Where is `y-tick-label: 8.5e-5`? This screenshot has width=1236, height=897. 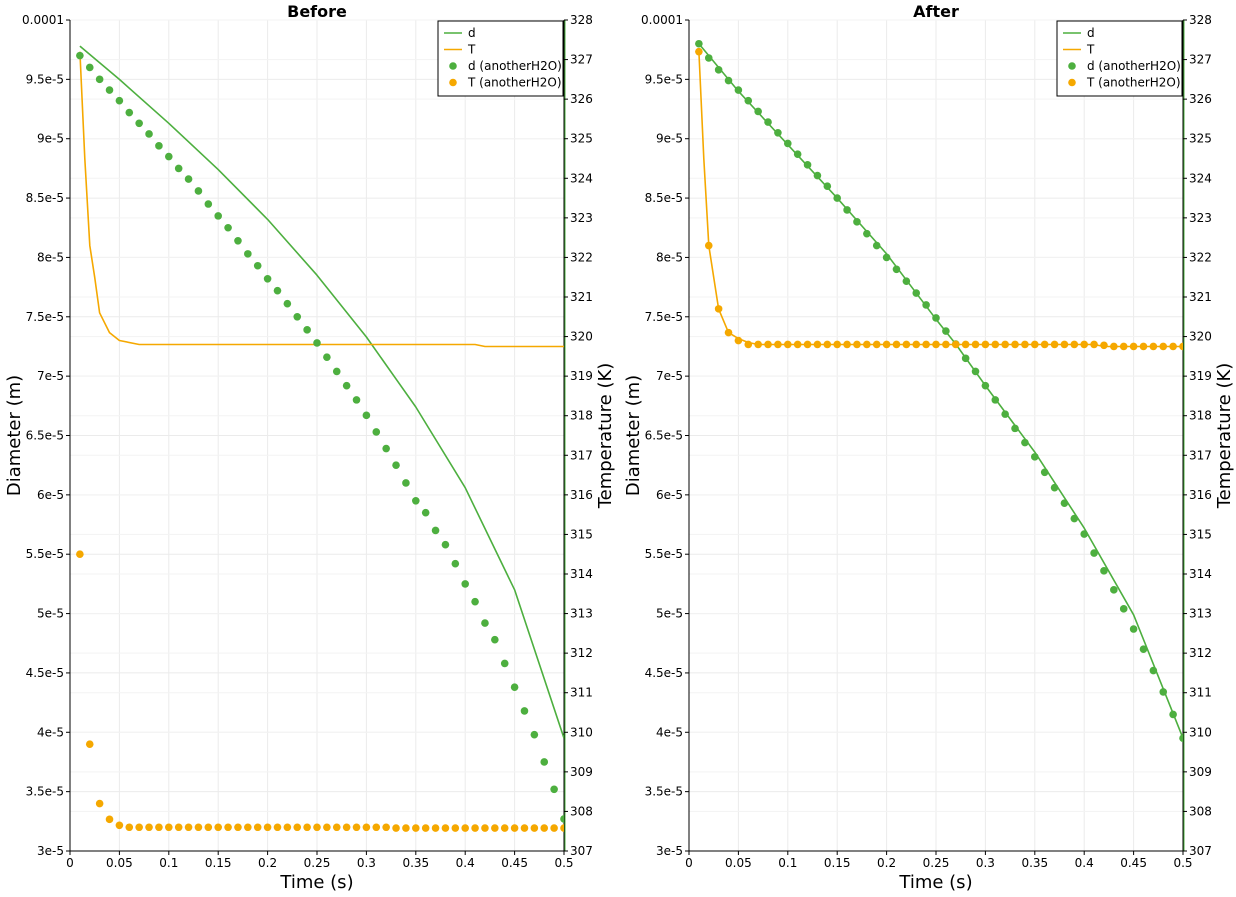
y-tick-label: 8.5e-5 is located at coordinates (45, 198).